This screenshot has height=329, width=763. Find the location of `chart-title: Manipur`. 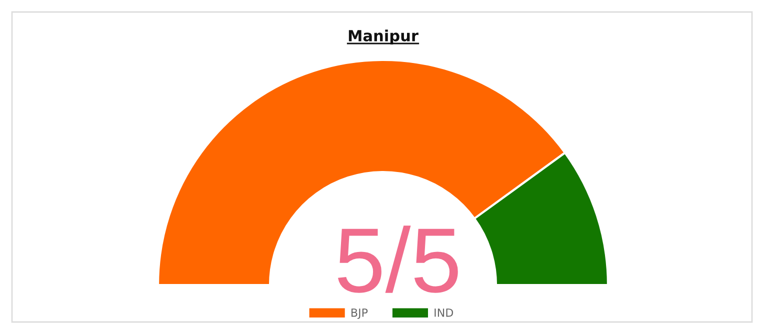

chart-title: Manipur is located at coordinates (383, 37).